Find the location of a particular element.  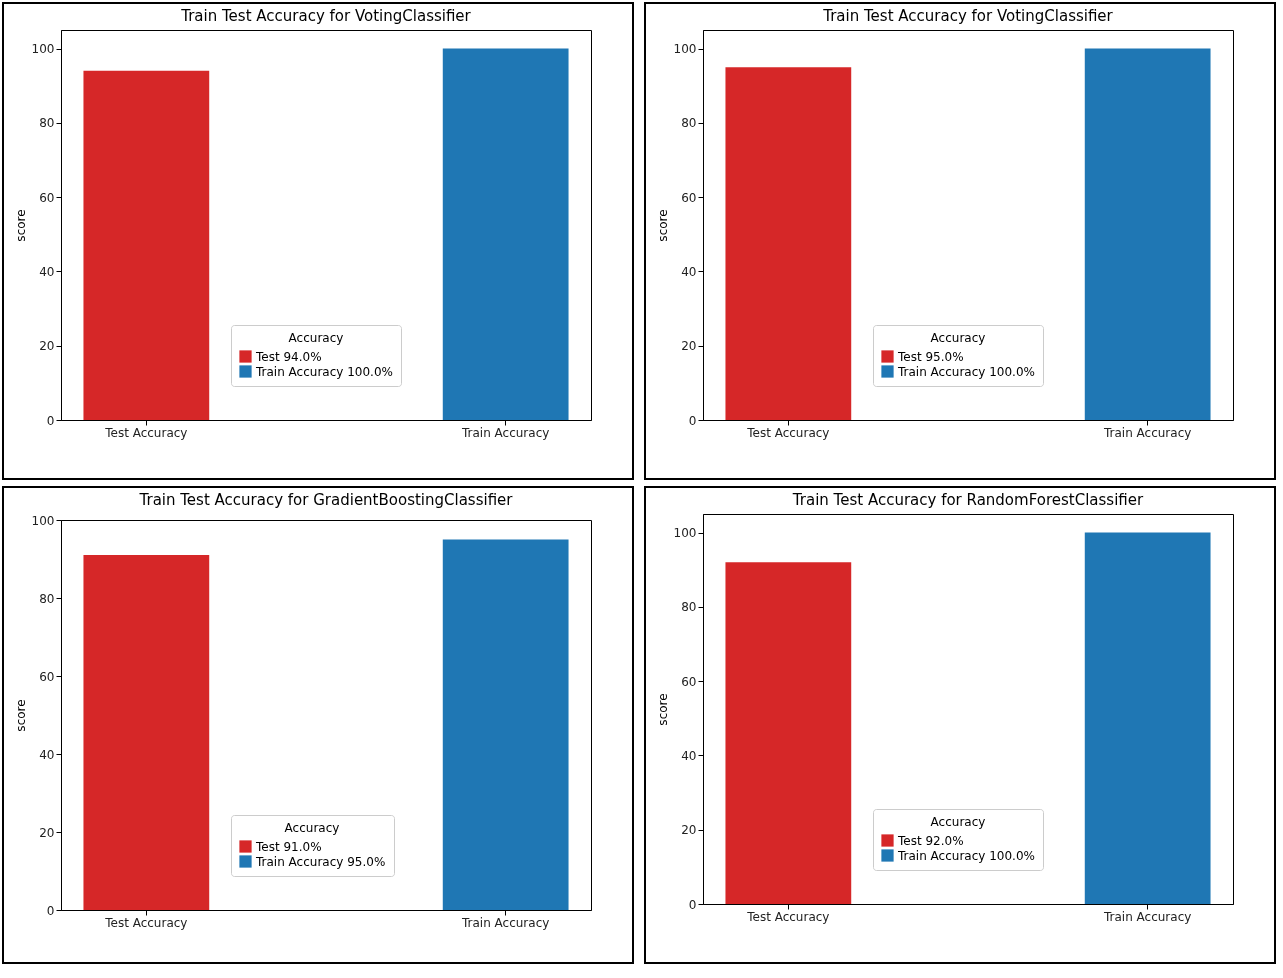

chart-title: Train Test Accuracy for GradientBoostingClassifier is located at coordinates (326, 500).